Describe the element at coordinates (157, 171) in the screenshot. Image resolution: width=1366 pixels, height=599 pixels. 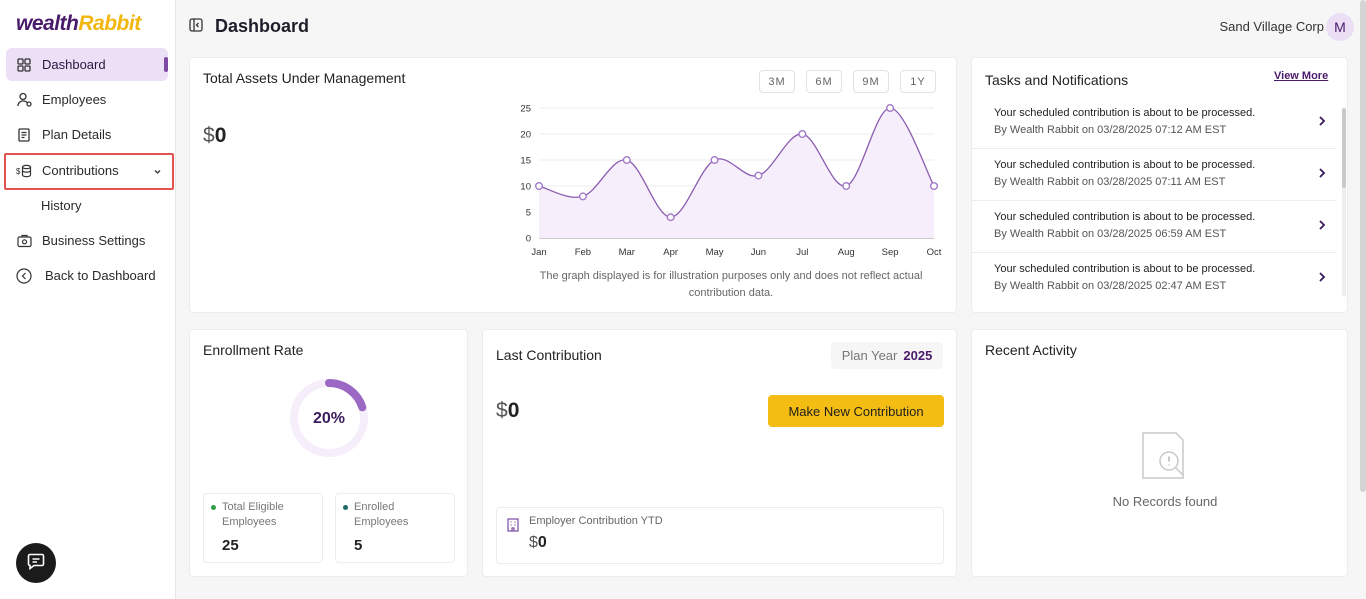
I see `chevron-down-icon` at that location.